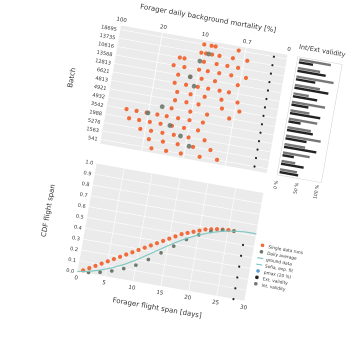 The image size is (360, 355). Describe the element at coordinates (261, 251) in the screenshot. I see `legend-swatch` at that location.